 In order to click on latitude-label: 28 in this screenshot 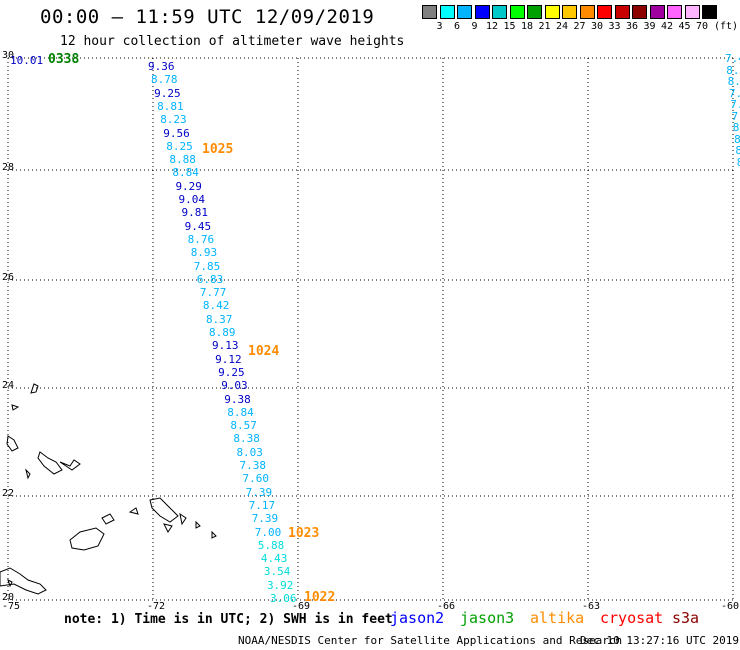, I will do `click(8, 167)`.